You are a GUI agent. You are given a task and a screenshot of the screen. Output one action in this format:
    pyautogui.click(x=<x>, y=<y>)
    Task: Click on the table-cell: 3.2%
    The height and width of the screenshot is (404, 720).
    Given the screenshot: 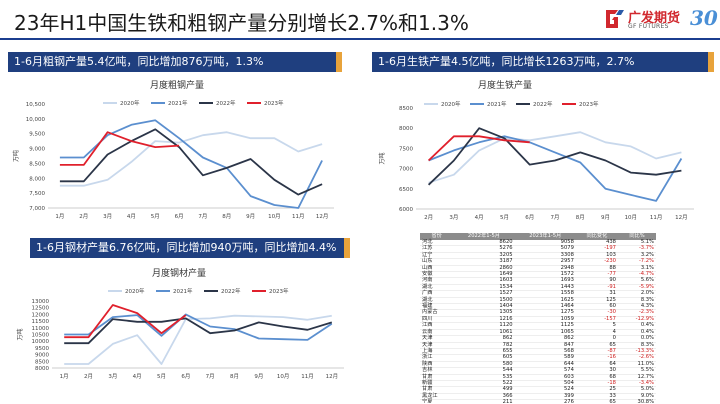 What is the action you would take?
    pyautogui.click(x=636, y=256)
    